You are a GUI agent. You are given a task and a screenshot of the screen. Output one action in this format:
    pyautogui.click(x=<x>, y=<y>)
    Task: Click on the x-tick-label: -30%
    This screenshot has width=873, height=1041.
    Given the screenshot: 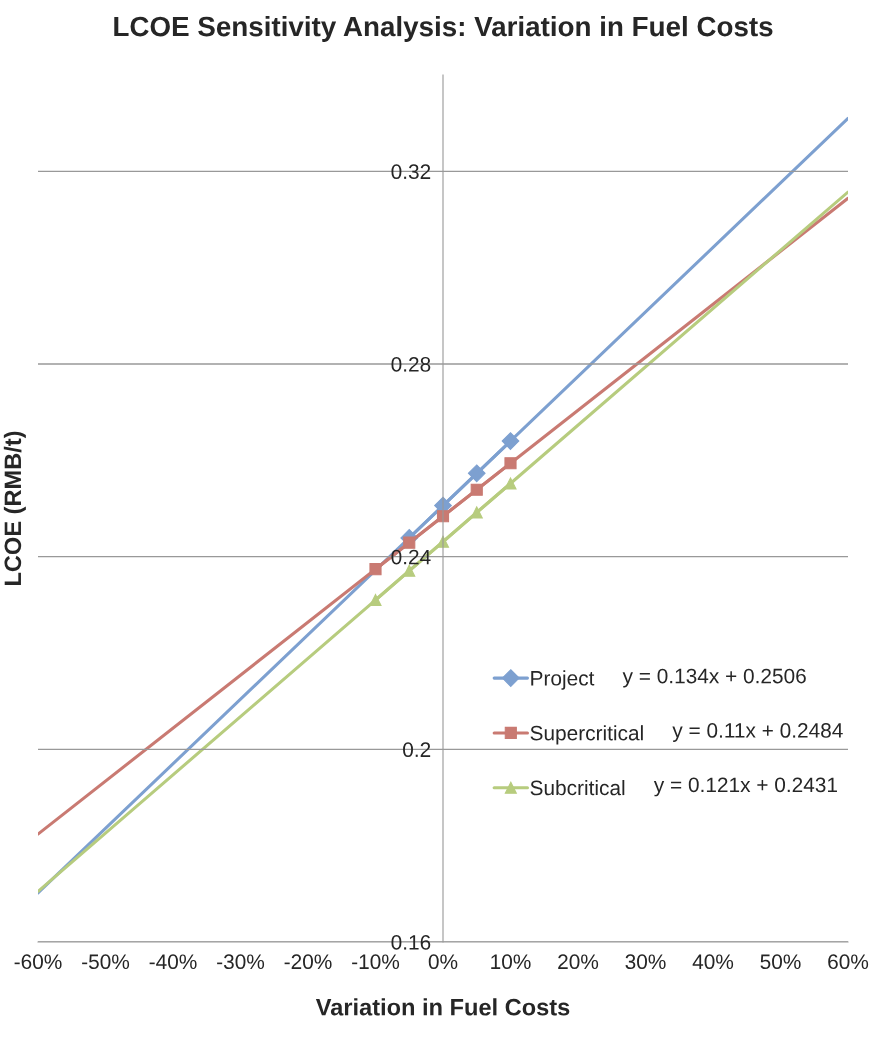 What is the action you would take?
    pyautogui.click(x=241, y=962)
    